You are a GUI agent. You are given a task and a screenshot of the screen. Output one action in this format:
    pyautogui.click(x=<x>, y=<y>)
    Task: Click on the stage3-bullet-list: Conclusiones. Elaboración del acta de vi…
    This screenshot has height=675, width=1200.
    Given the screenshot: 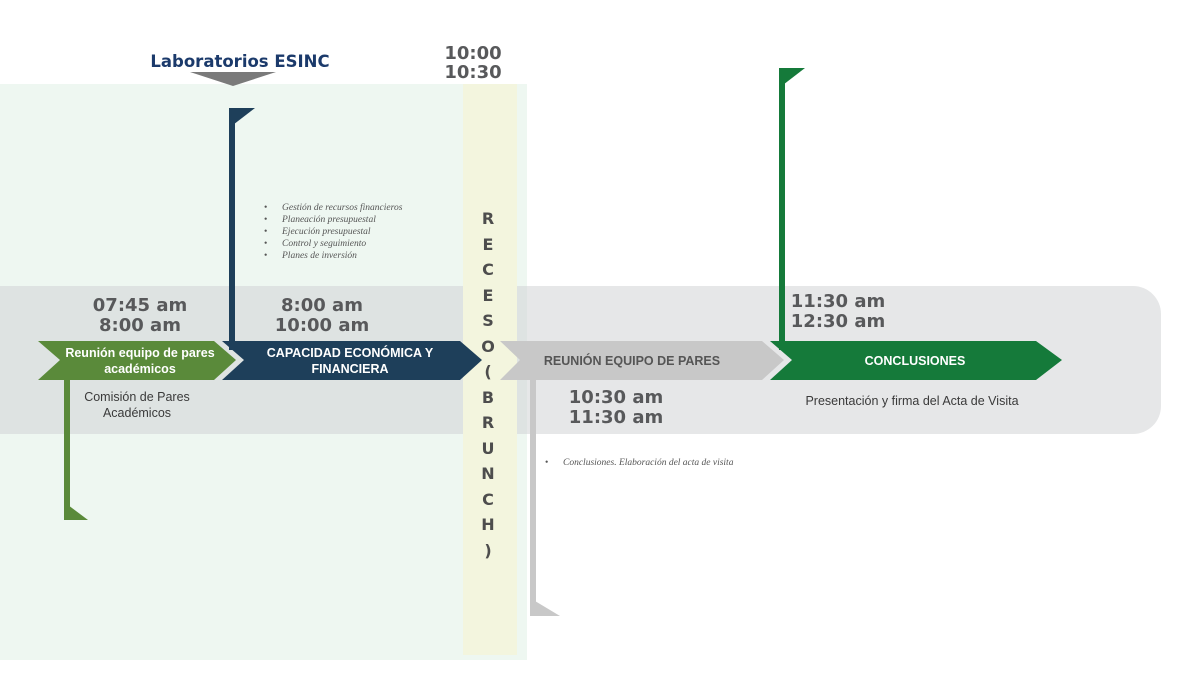 What is the action you would take?
    pyautogui.click(x=675, y=463)
    